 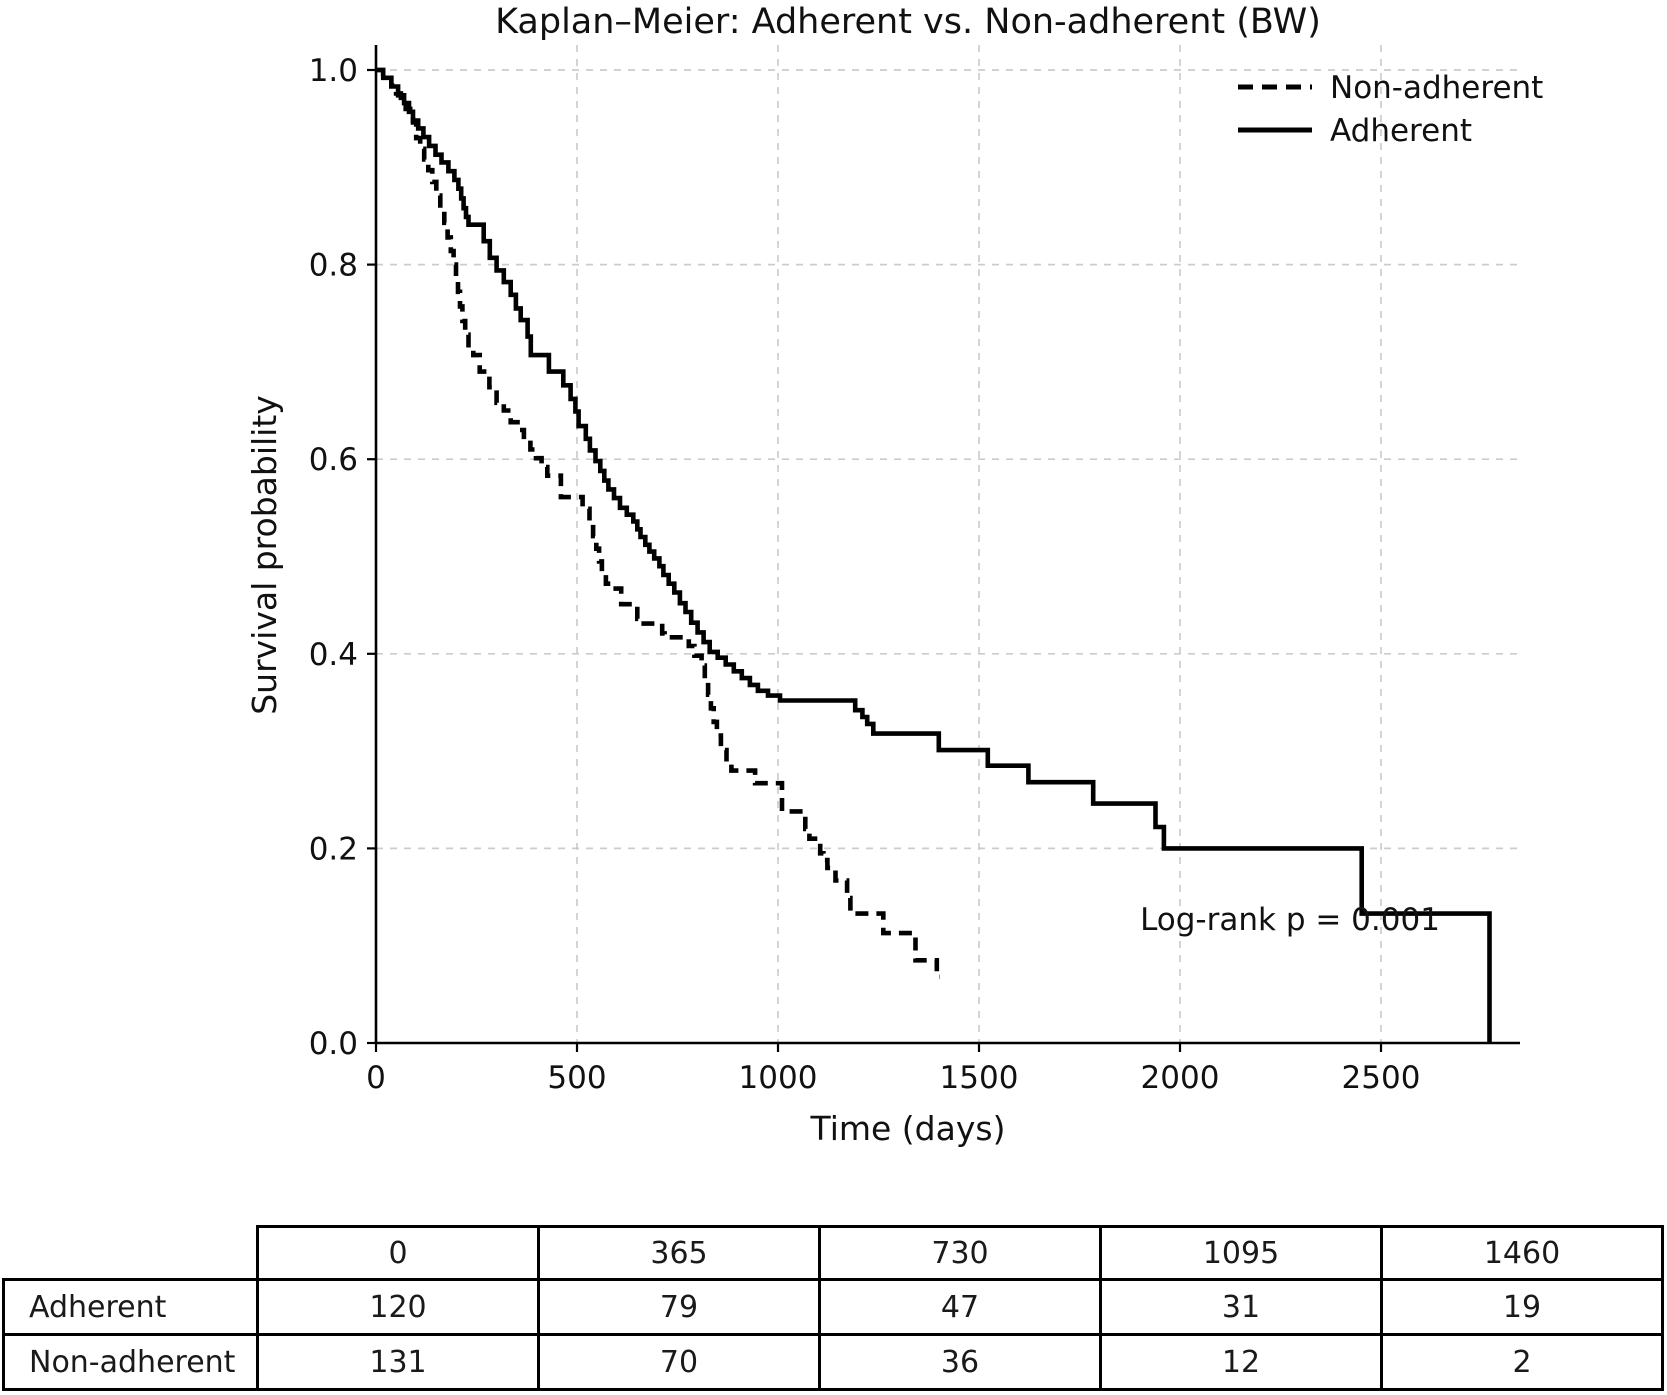 I want to click on y-axis-label: Survival probability, so click(x=264, y=555).